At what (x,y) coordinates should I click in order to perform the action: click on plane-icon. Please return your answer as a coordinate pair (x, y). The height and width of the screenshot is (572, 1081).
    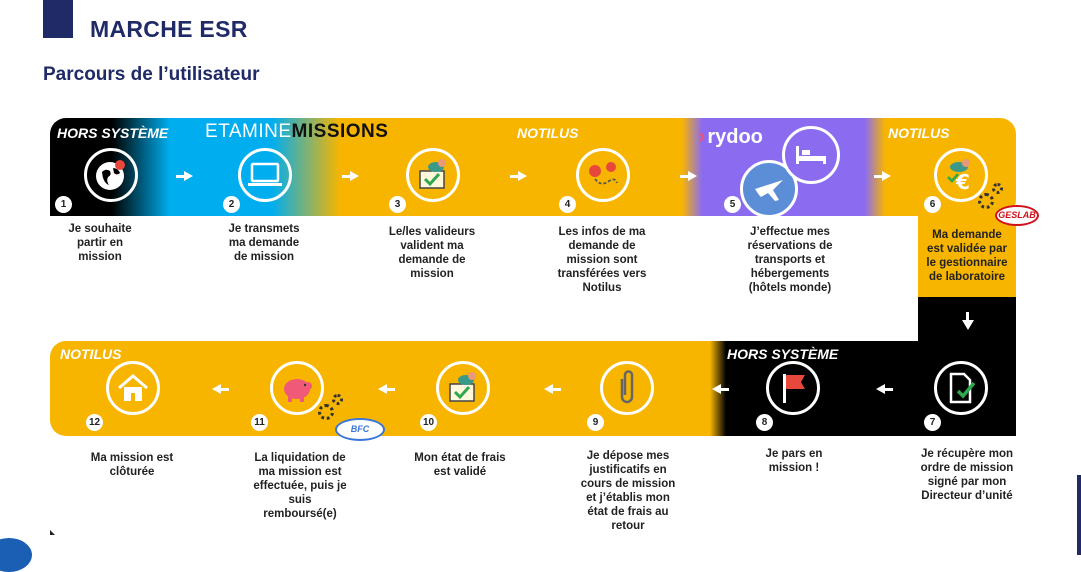
    Looking at the image, I should click on (769, 190).